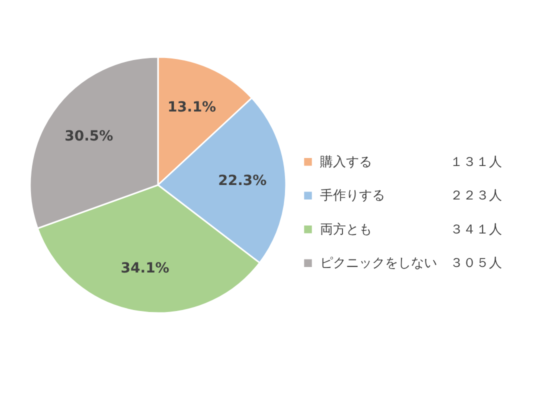 The height and width of the screenshot is (399, 536). Describe the element at coordinates (476, 264) in the screenshot. I see `text: ３０５人` at that location.